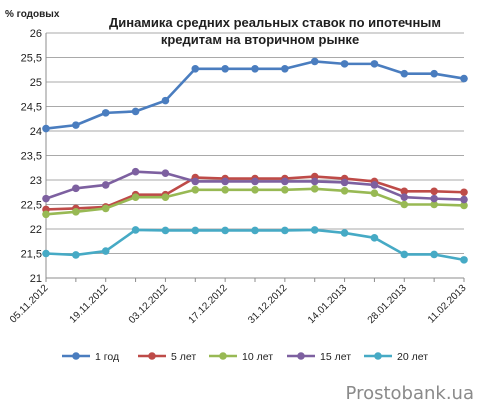  I want to click on chart-title-line-2: кредитам на вторичном рынке, so click(260, 39).